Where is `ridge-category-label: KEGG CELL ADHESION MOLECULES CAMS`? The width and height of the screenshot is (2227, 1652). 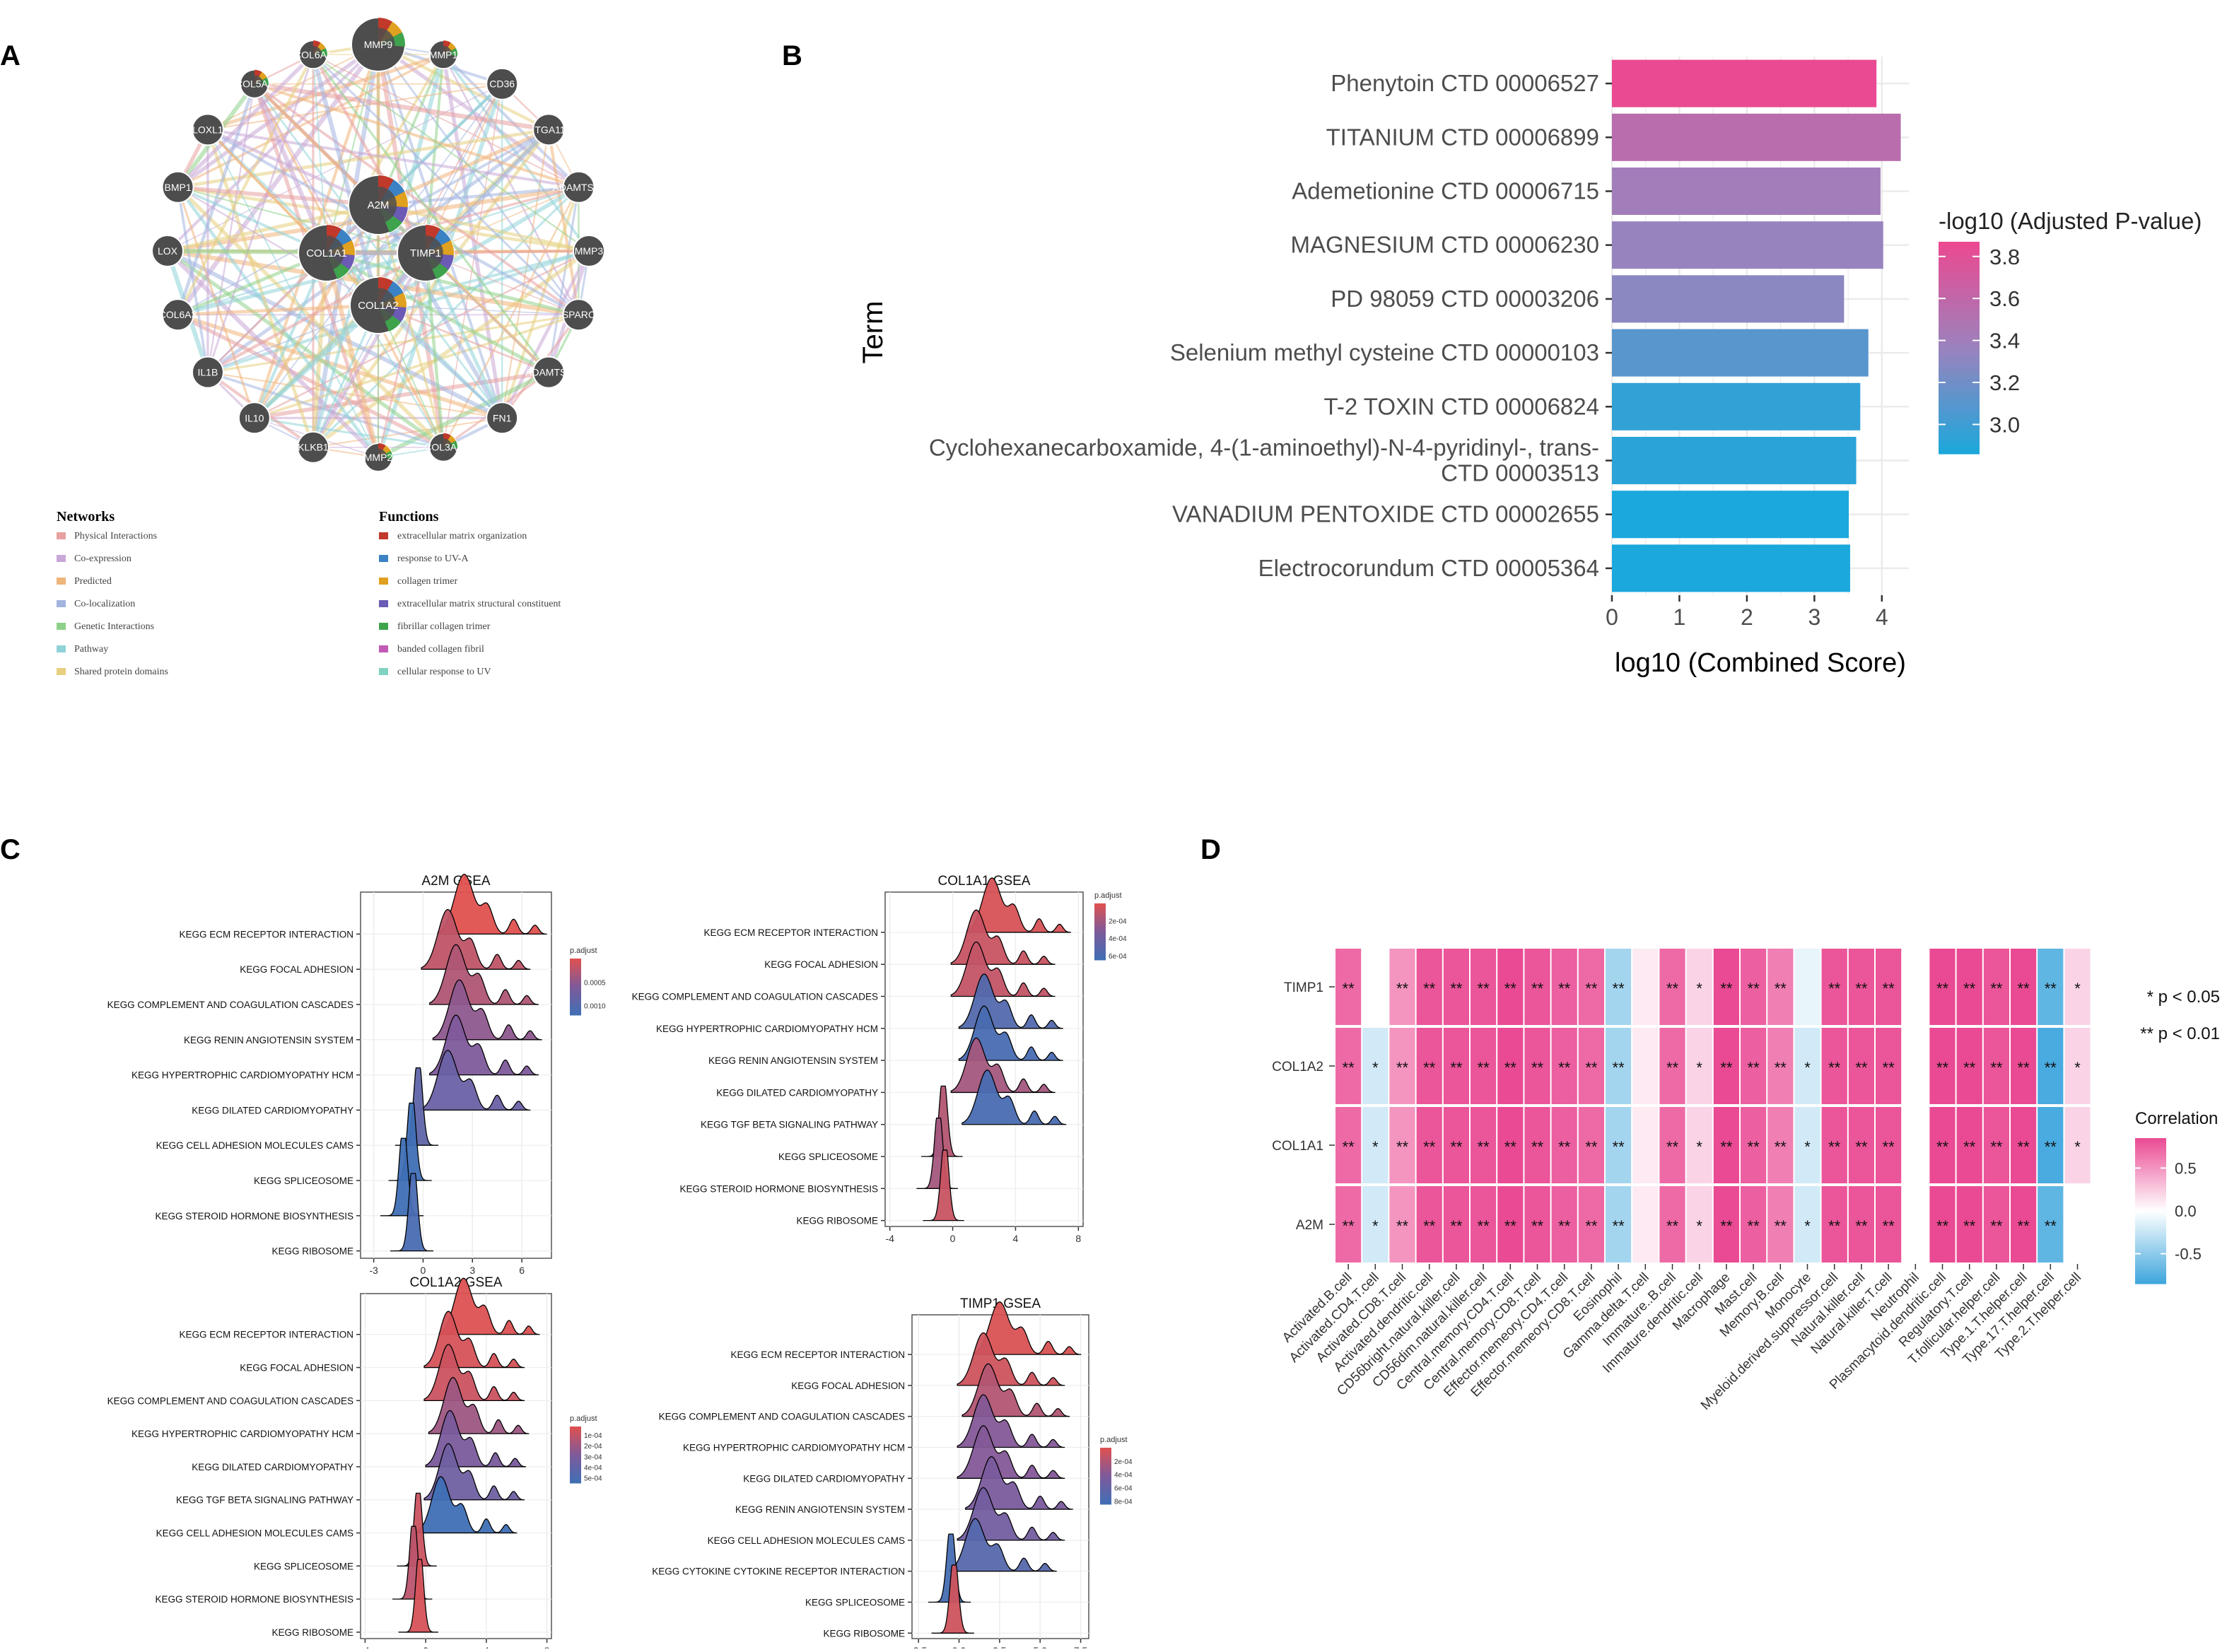
ridge-category-label: KEGG CELL ADHESION MOLECULES CAMS is located at coordinates (254, 1145).